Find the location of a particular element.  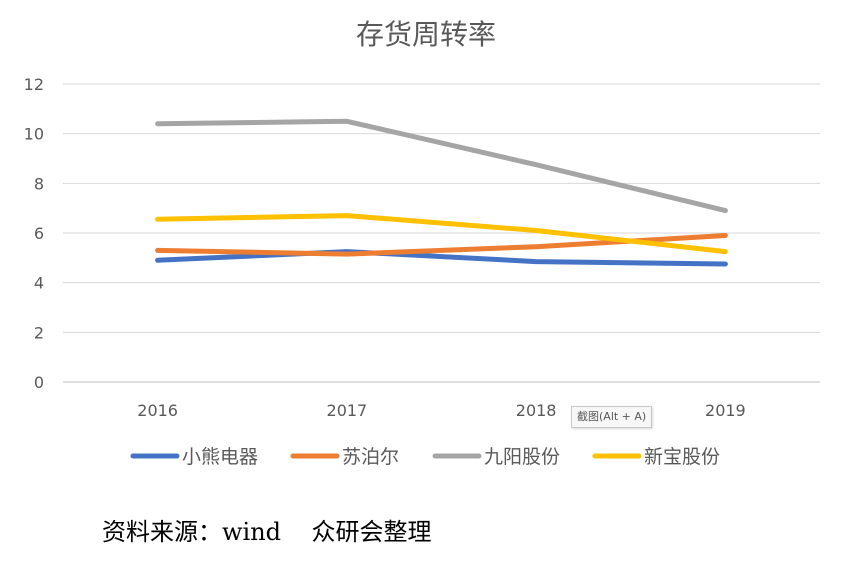

y-tick-label: 4 is located at coordinates (39, 283).